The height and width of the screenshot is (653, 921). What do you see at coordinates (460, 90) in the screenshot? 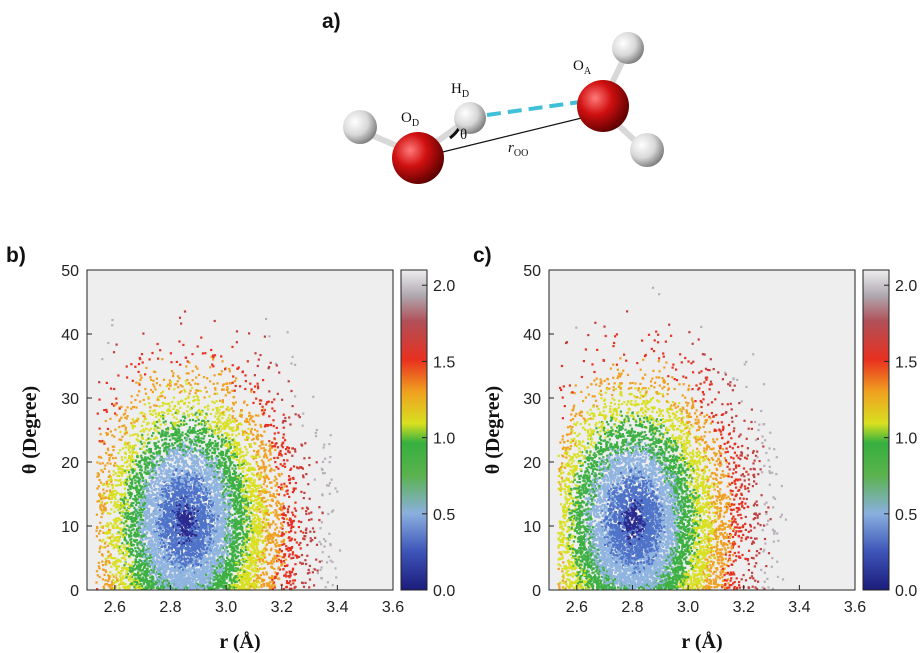
I see `label-hd: HD` at bounding box center [460, 90].